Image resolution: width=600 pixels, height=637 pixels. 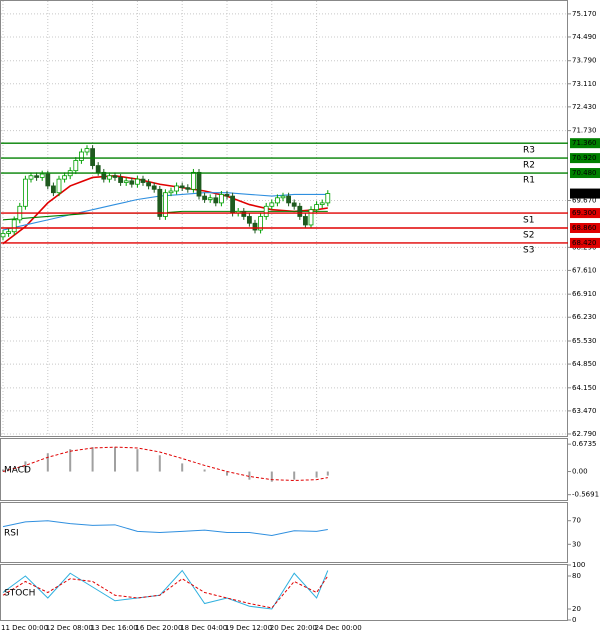 What do you see at coordinates (584, 61) in the screenshot?
I see `y-tick-label: 73.790` at bounding box center [584, 61].